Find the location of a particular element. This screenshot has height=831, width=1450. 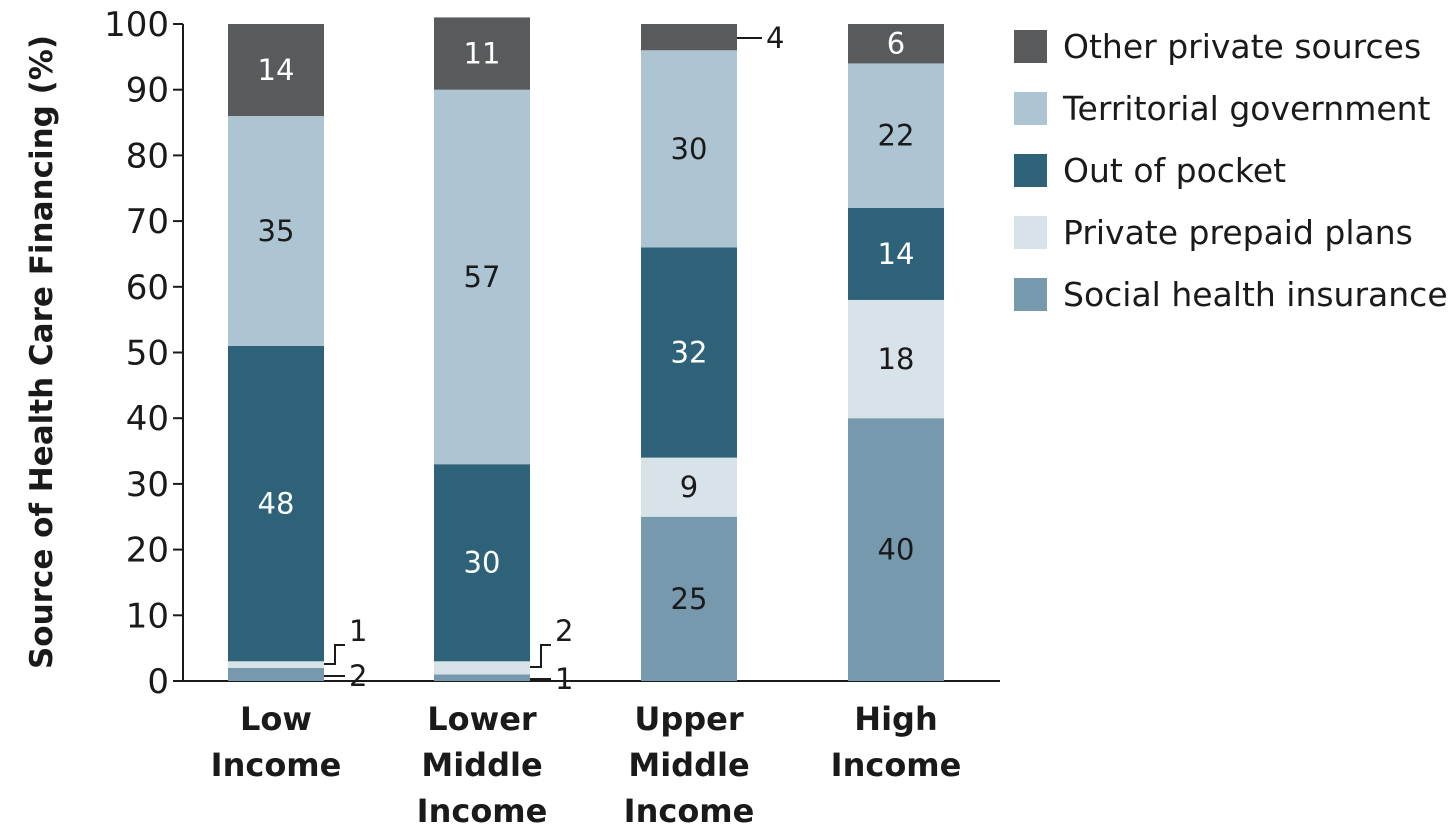

y-tick-label: 20 is located at coordinates (147, 551).